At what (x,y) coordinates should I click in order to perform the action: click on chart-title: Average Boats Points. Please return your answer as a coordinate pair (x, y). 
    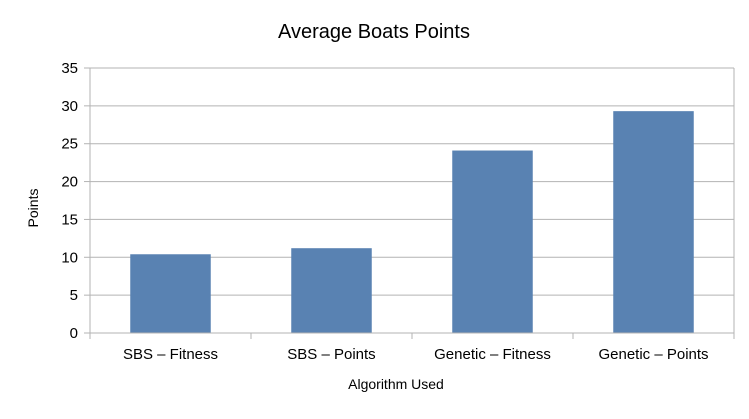
    Looking at the image, I should click on (374, 32).